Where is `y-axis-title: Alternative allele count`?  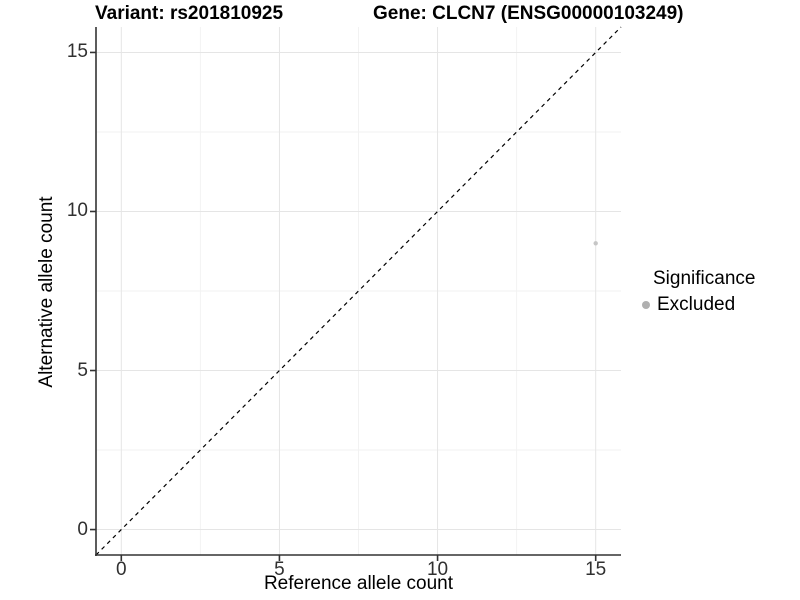 y-axis-title: Alternative allele count is located at coordinates (46, 292).